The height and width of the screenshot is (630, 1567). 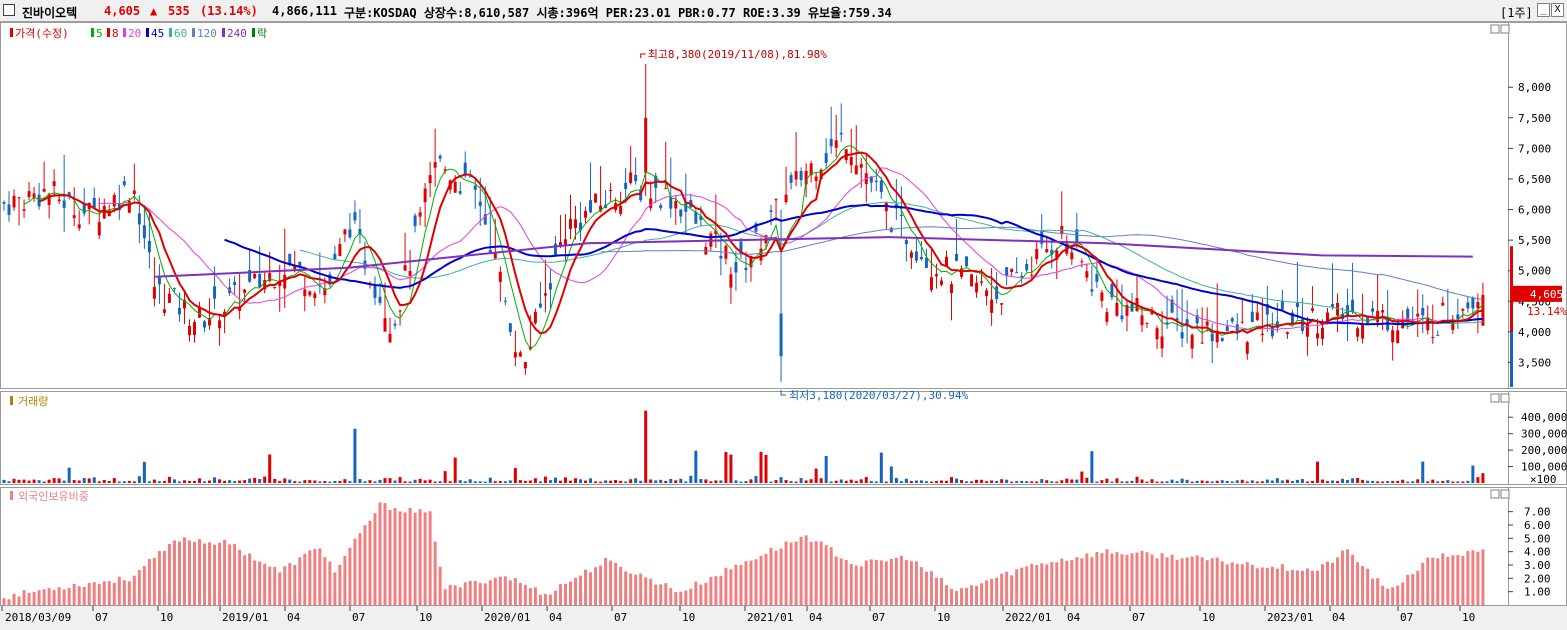 I want to click on legend-item: 60, so click(x=180, y=33).